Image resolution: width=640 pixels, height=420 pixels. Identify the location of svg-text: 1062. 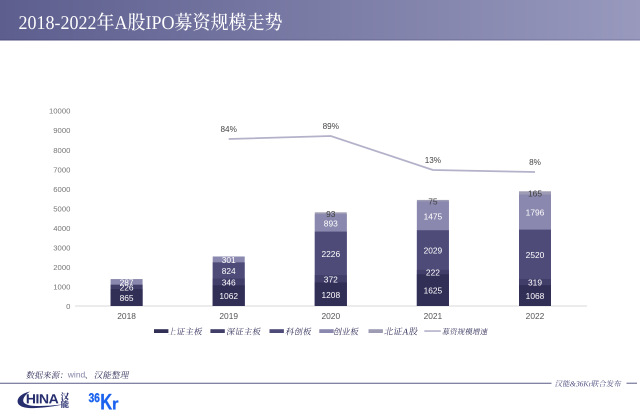
(228, 296).